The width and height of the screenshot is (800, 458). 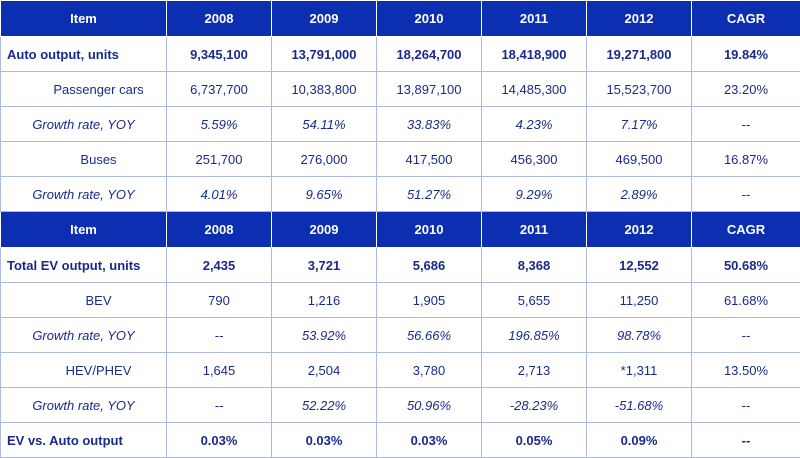 What do you see at coordinates (324, 124) in the screenshot?
I see `cell-2009: 54.11%` at bounding box center [324, 124].